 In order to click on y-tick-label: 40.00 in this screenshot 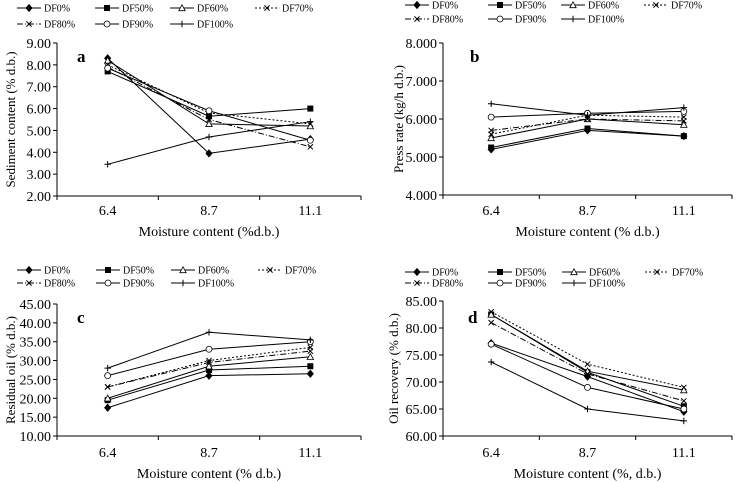, I will do `click(36, 324)`.